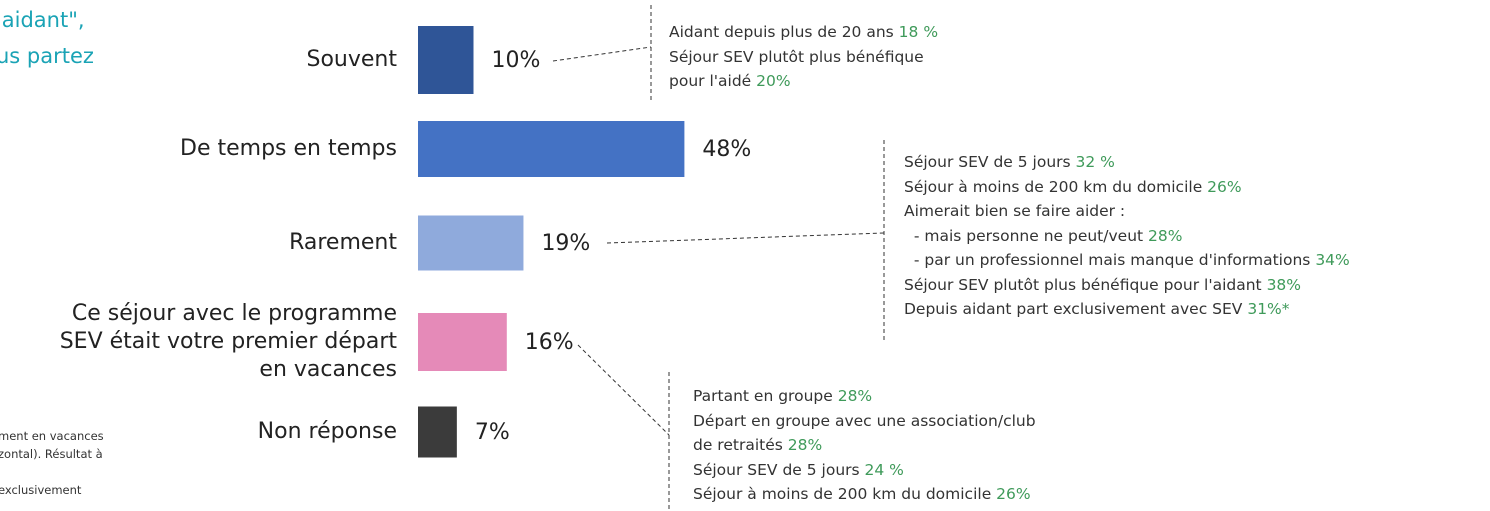 The height and width of the screenshot is (511, 1490). I want to click on annotation-line: Séjour SEV plutôt plus bénéfique, so click(803, 57).